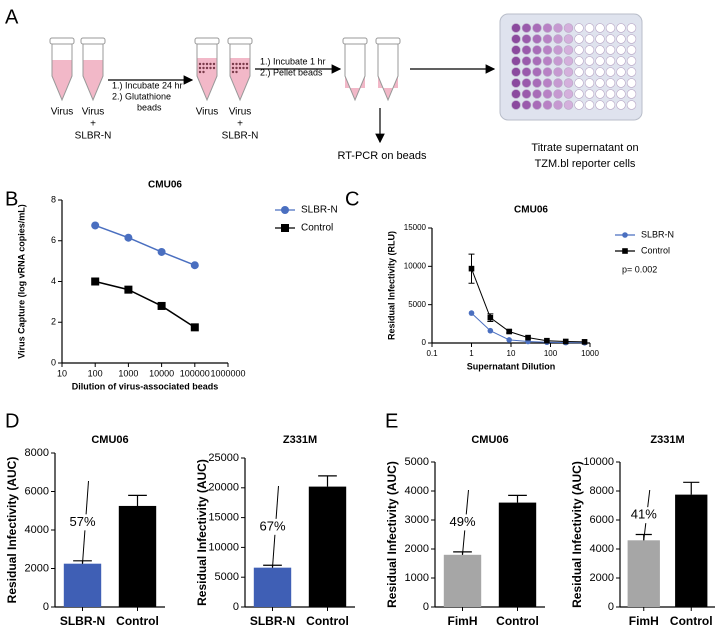 The height and width of the screenshot is (640, 720). What do you see at coordinates (240, 124) in the screenshot?
I see `tube-label: +` at bounding box center [240, 124].